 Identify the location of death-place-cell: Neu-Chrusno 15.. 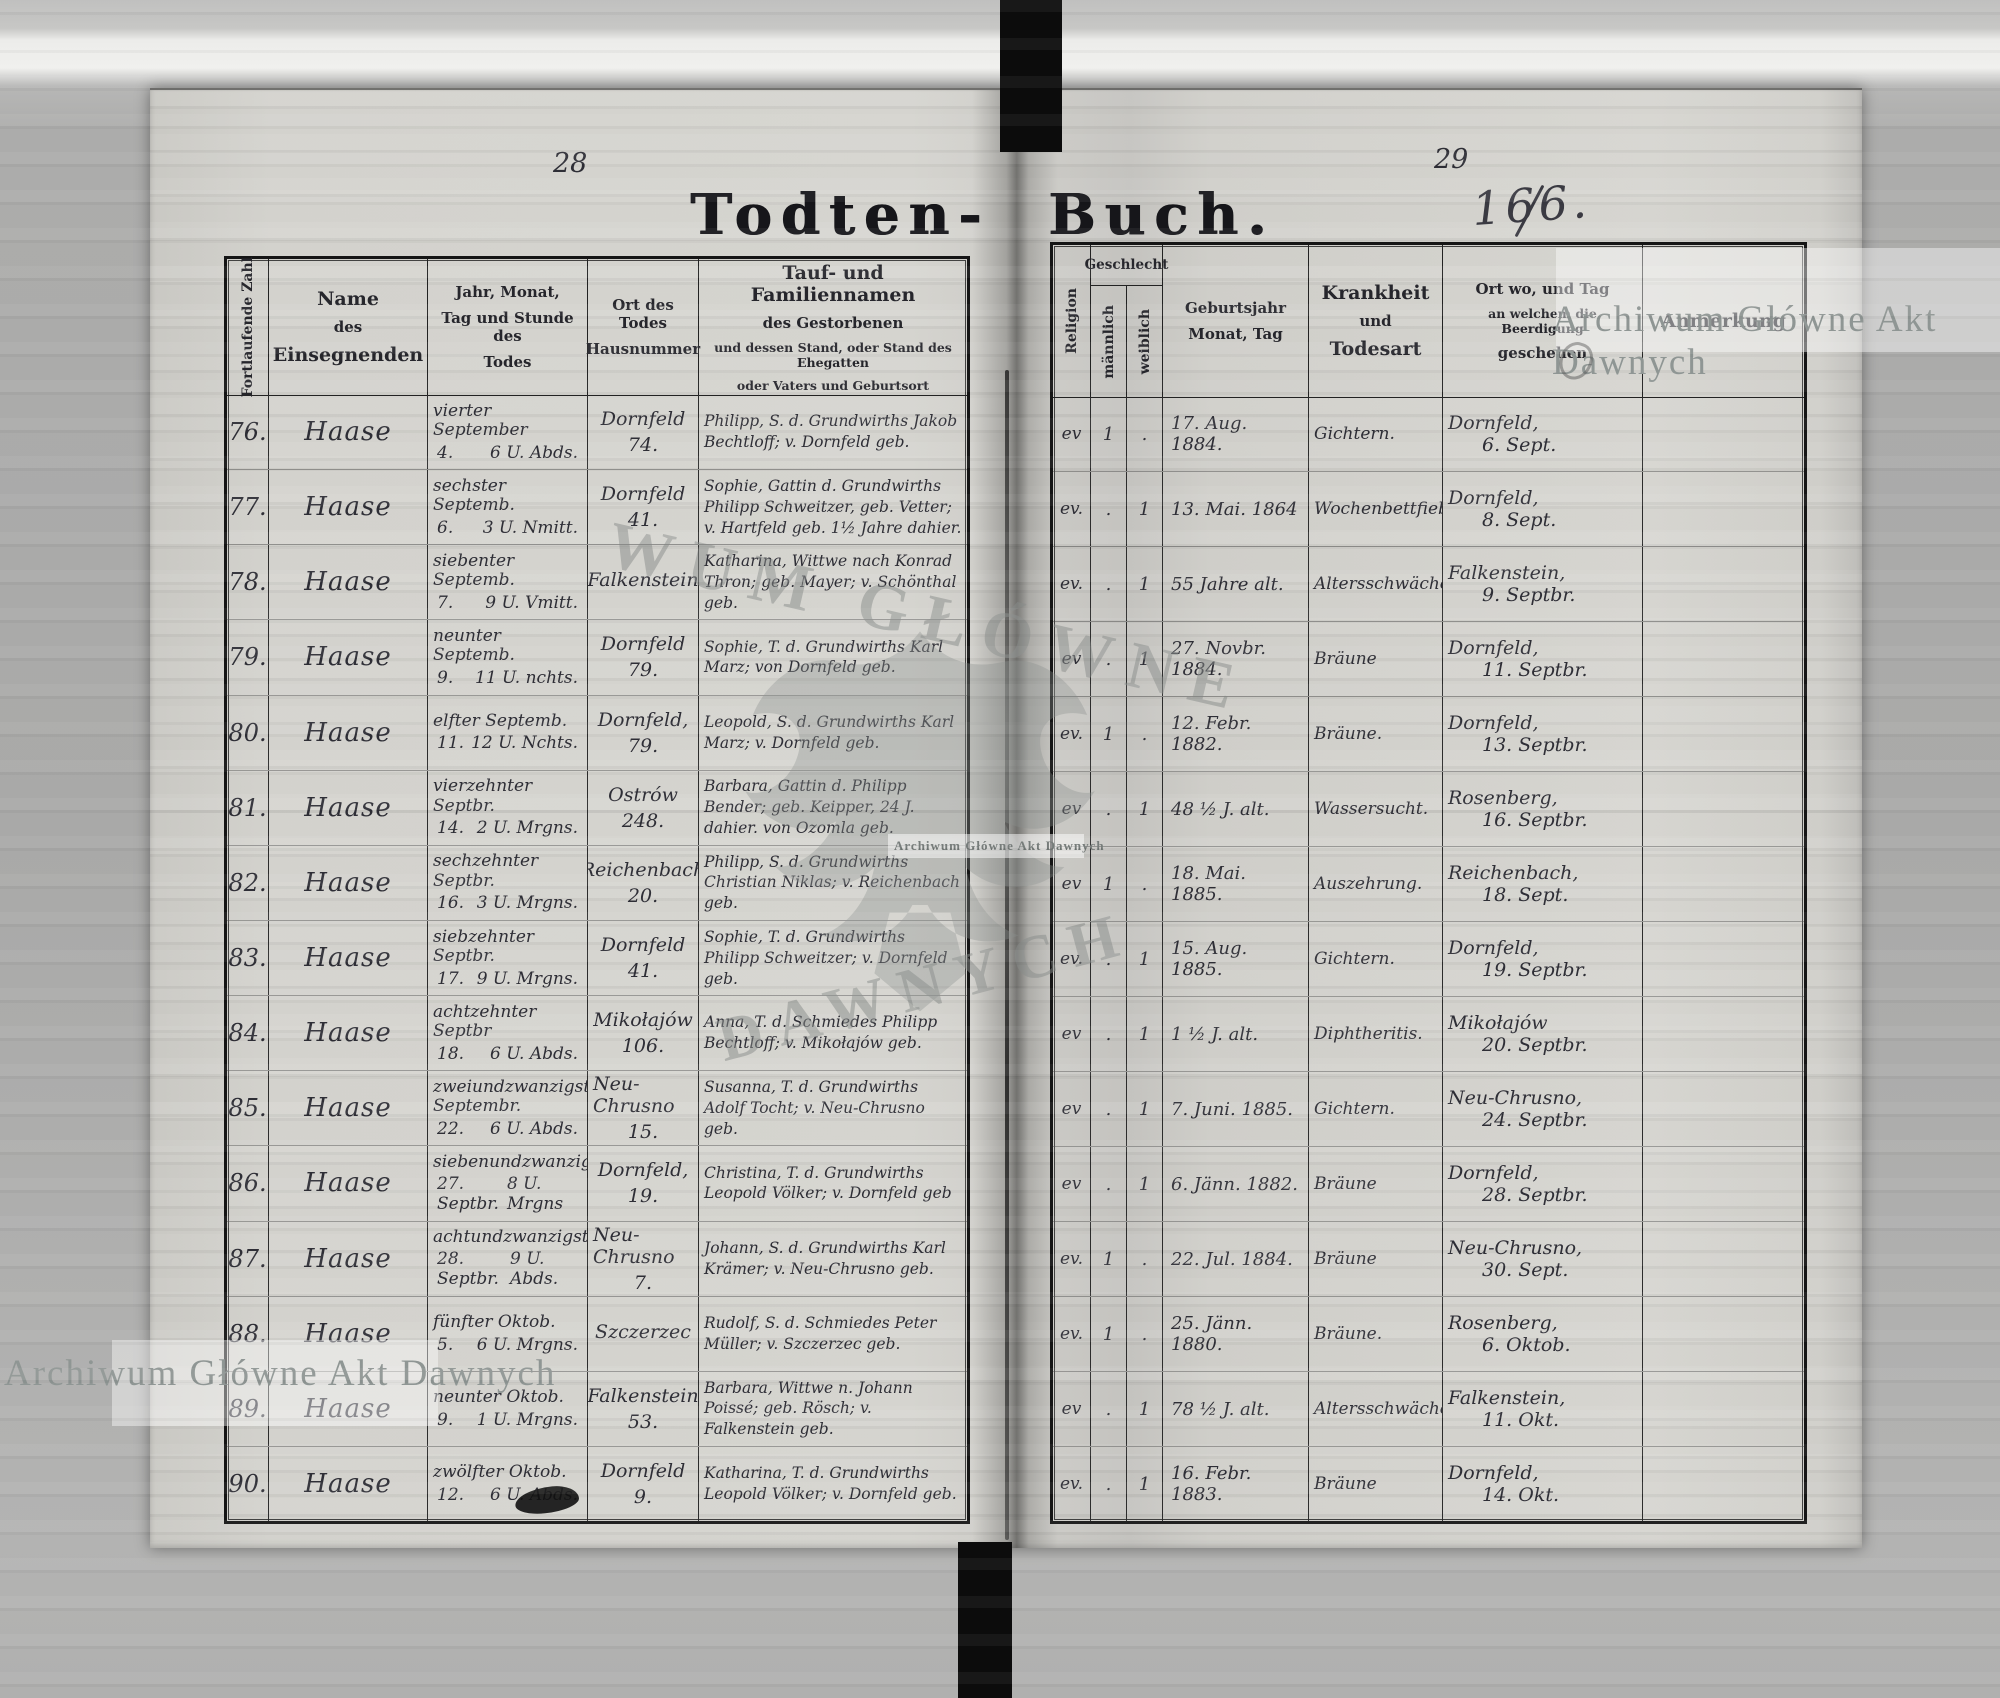
(643, 1108).